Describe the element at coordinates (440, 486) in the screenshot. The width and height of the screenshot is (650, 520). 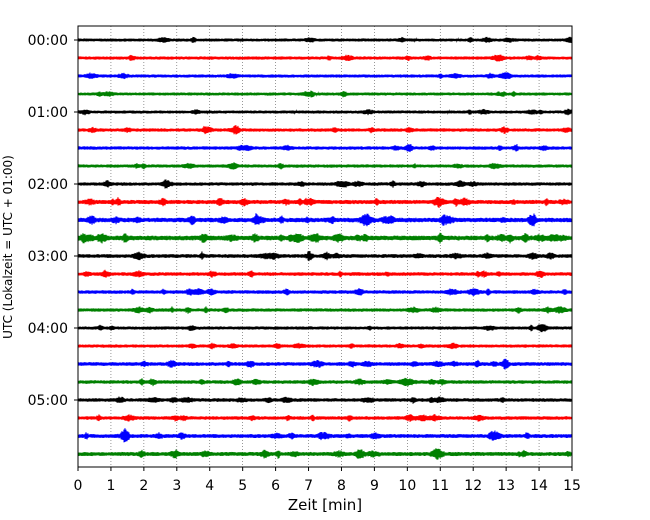
I see `x-tick-label: 11` at that location.